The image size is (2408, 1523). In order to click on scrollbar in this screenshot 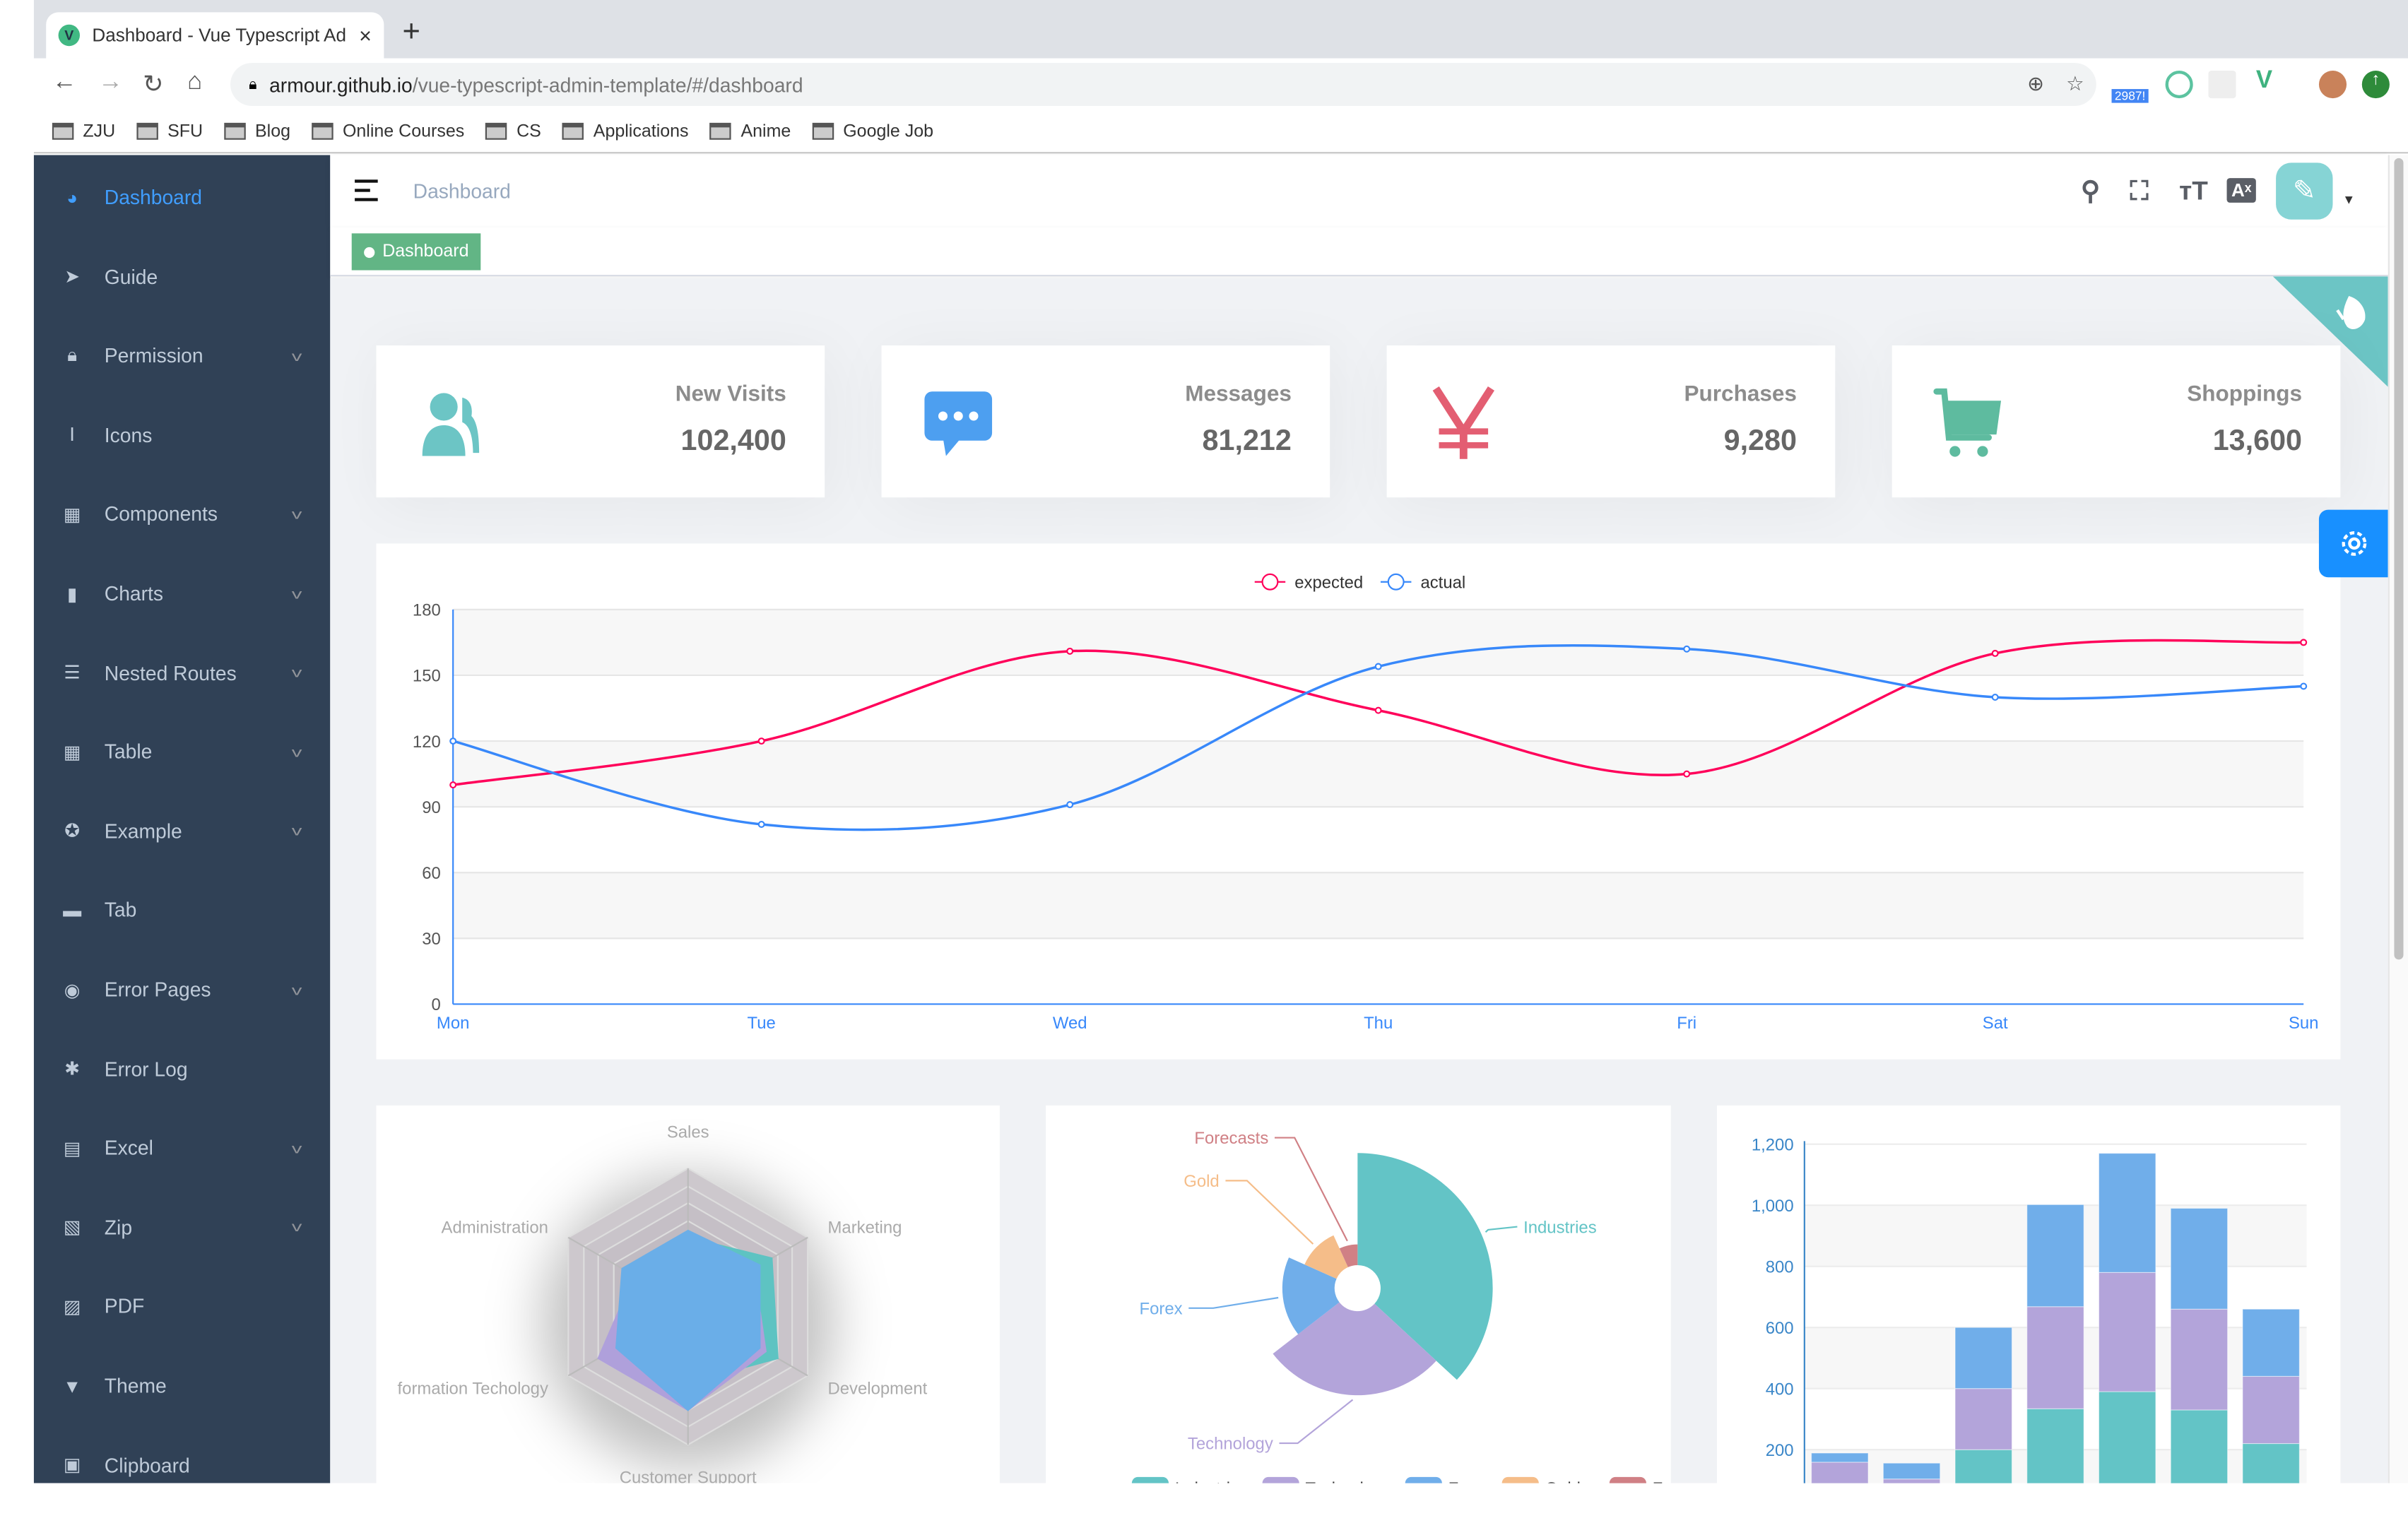, I will do `click(2398, 819)`.